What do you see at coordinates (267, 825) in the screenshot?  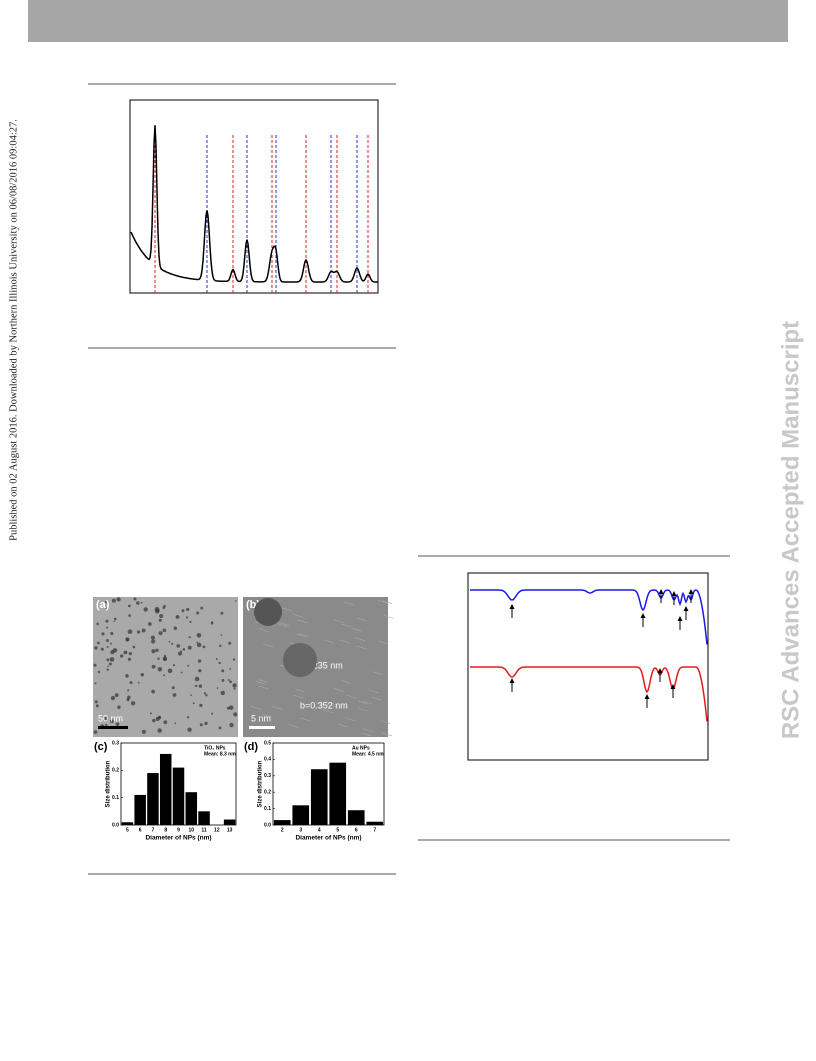 I see `y-tick-label: 0.0` at bounding box center [267, 825].